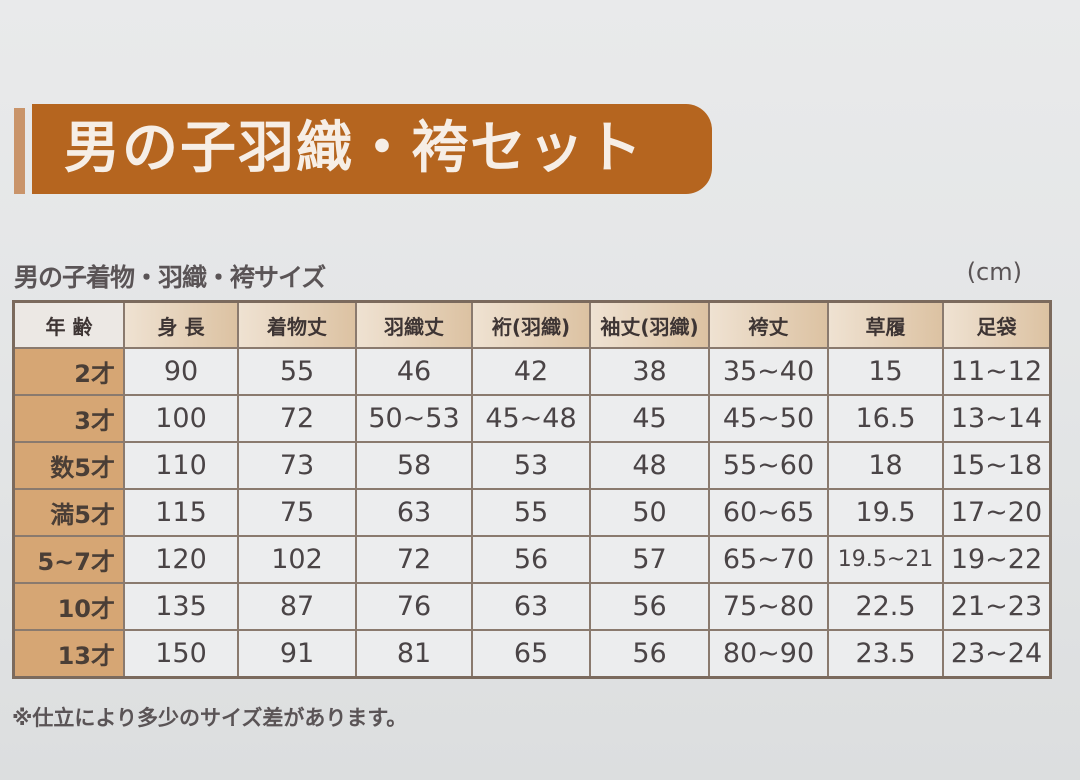 The height and width of the screenshot is (780, 1080). I want to click on value-cell: 60~65, so click(768, 512).